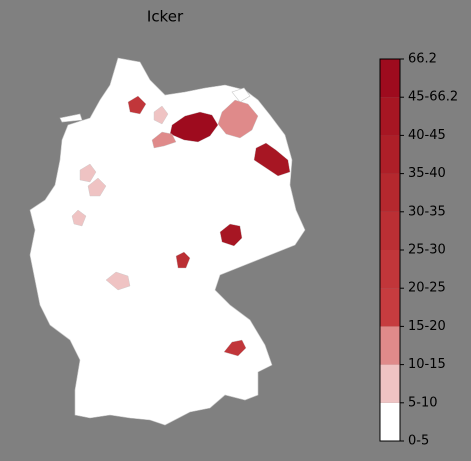 This screenshot has height=461, width=471. I want to click on colorbar-tick-label: 20-25, so click(427, 288).